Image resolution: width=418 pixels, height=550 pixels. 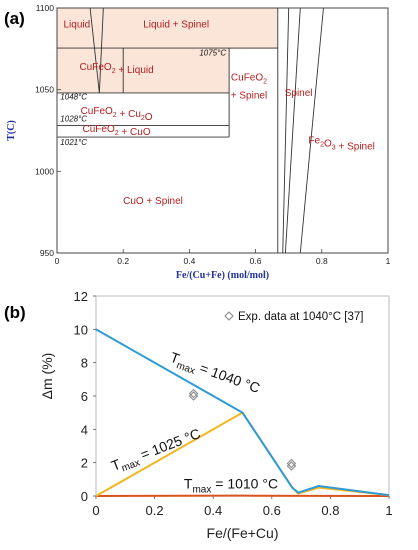 What do you see at coordinates (14, 18) in the screenshot?
I see `panel-label-a: (a)` at bounding box center [14, 18].